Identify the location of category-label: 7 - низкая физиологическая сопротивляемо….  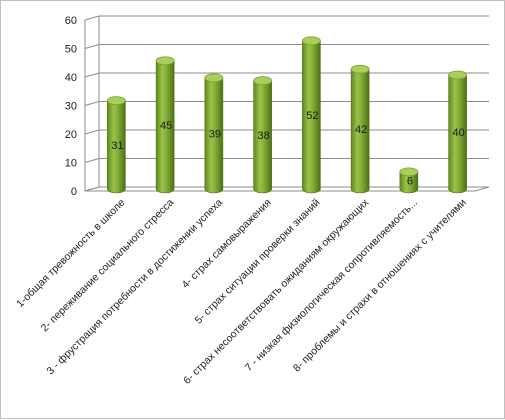
(331, 285).